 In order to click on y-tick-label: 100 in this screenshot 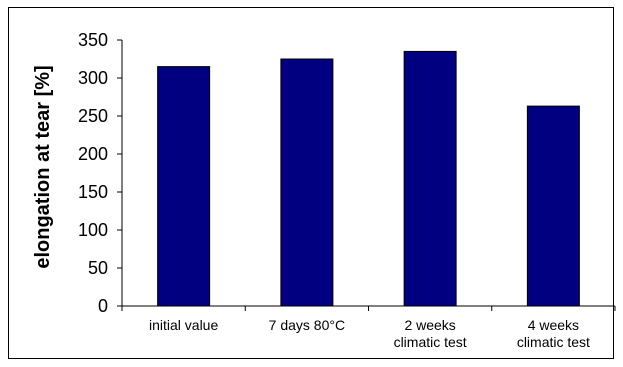, I will do `click(93, 230)`.